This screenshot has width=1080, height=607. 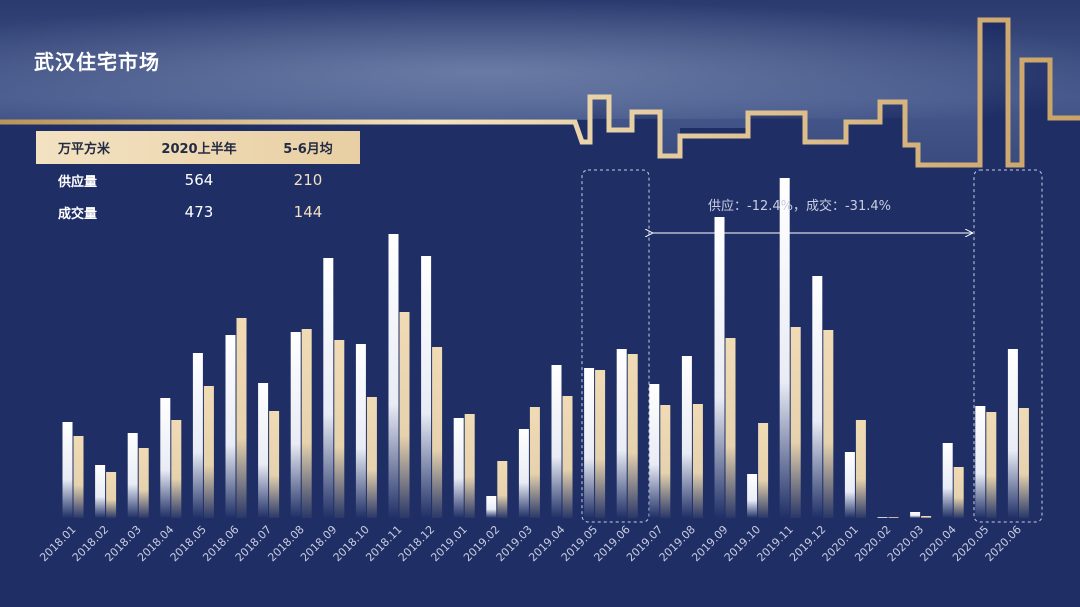 I want to click on stats-table-header: 万平方米 2020上半年 5-6月均, so click(x=198, y=147).